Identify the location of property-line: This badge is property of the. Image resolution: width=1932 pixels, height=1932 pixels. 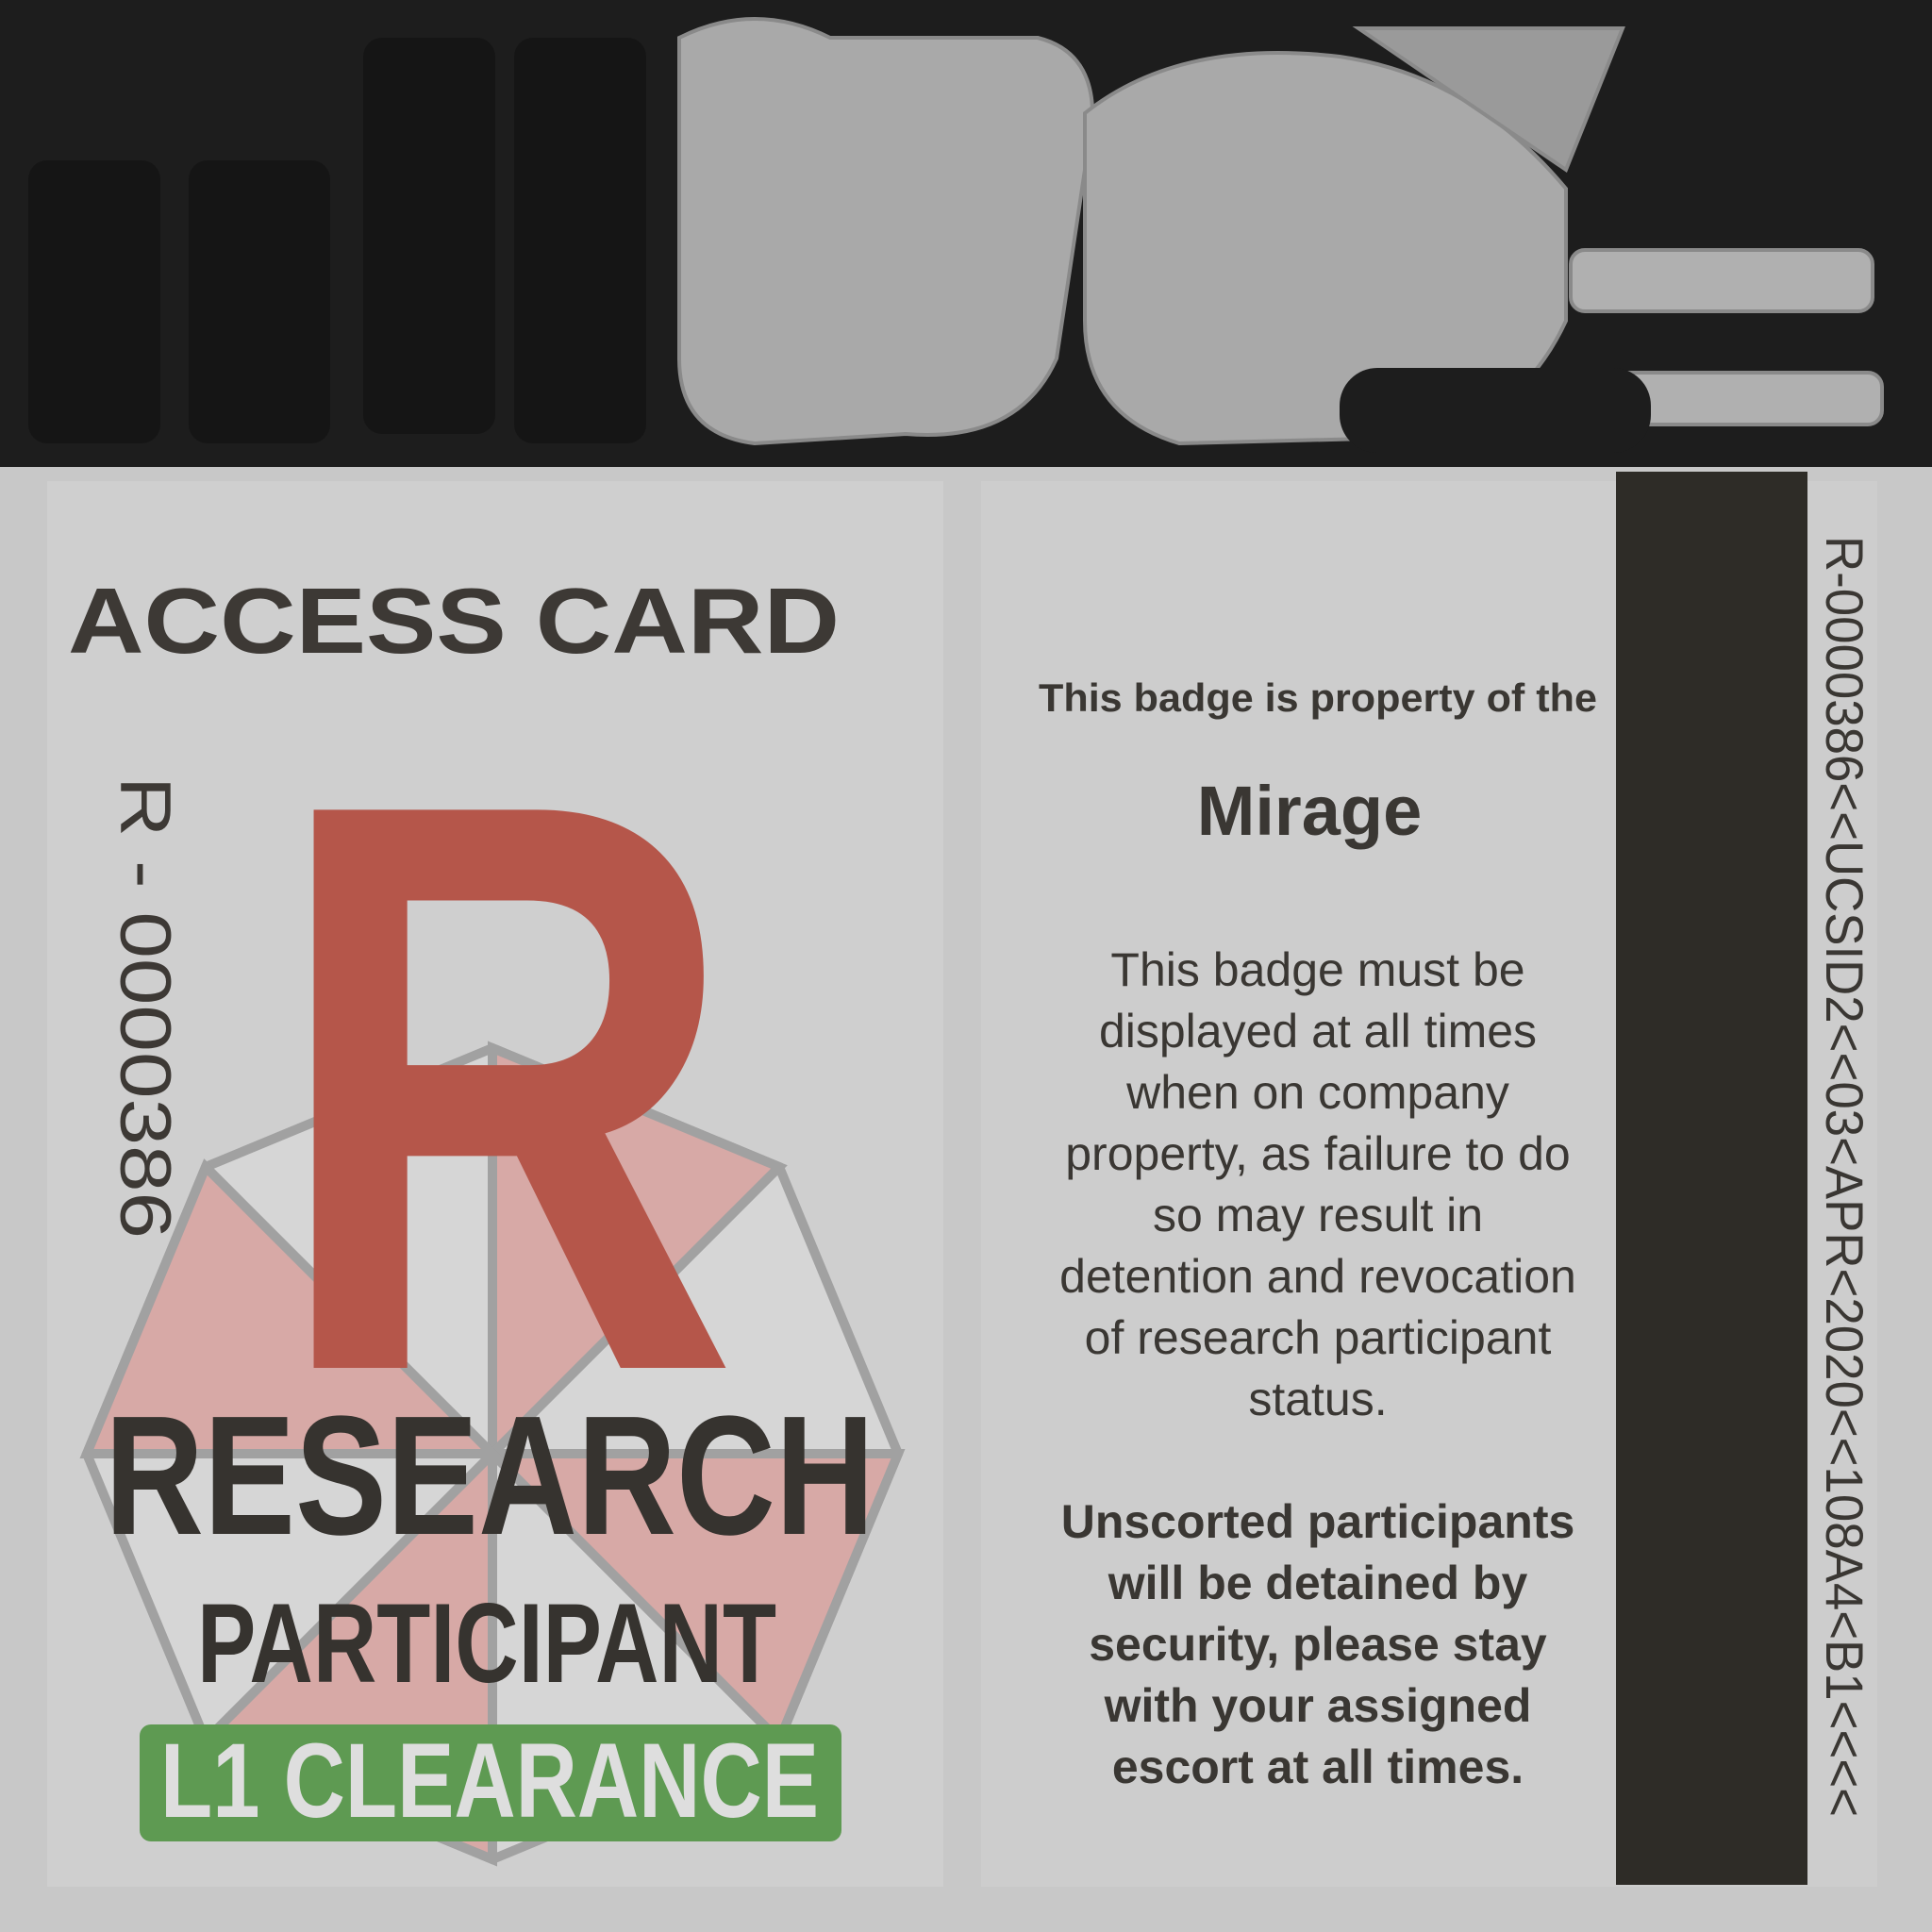
(1318, 697).